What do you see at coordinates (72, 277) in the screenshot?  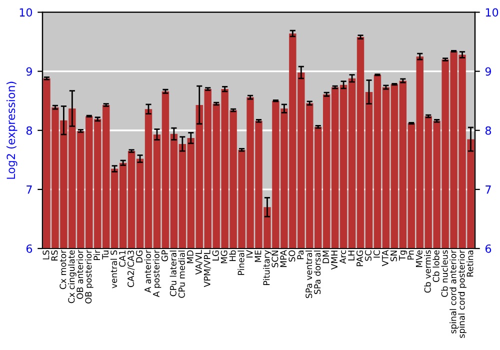 I see `x-tick-label: Cx cingulate` at bounding box center [72, 277].